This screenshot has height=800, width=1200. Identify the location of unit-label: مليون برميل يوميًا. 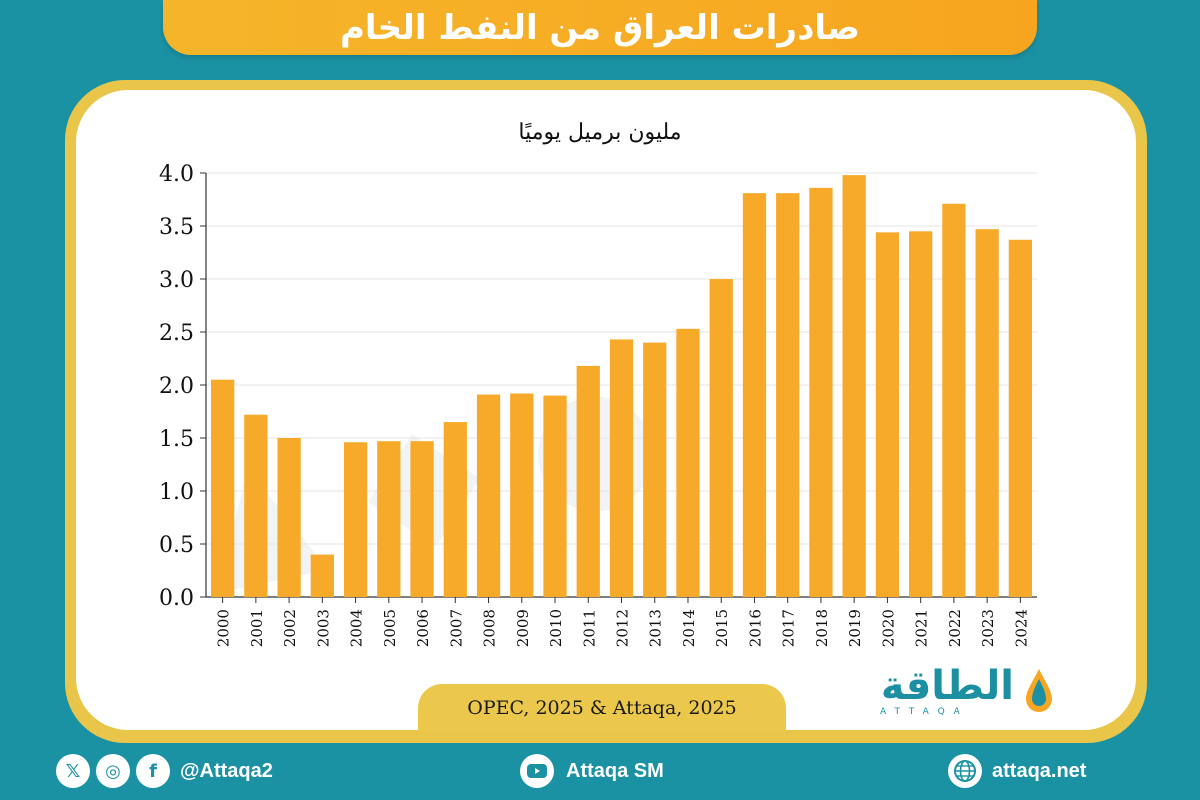
(600, 132).